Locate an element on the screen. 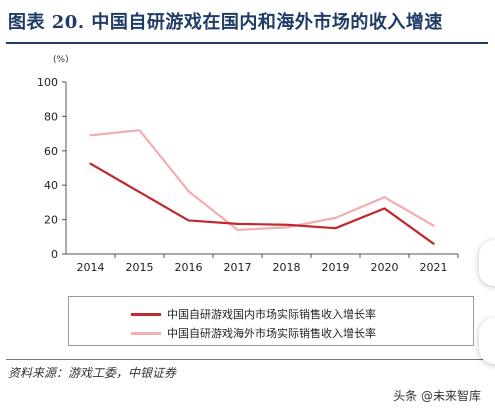 This screenshot has width=495, height=410. chart-legend: 中国自研游戏国内市场实际销售收入增长率 中国自研游戏海外市场实际销售收入增长率 is located at coordinates (271, 321).